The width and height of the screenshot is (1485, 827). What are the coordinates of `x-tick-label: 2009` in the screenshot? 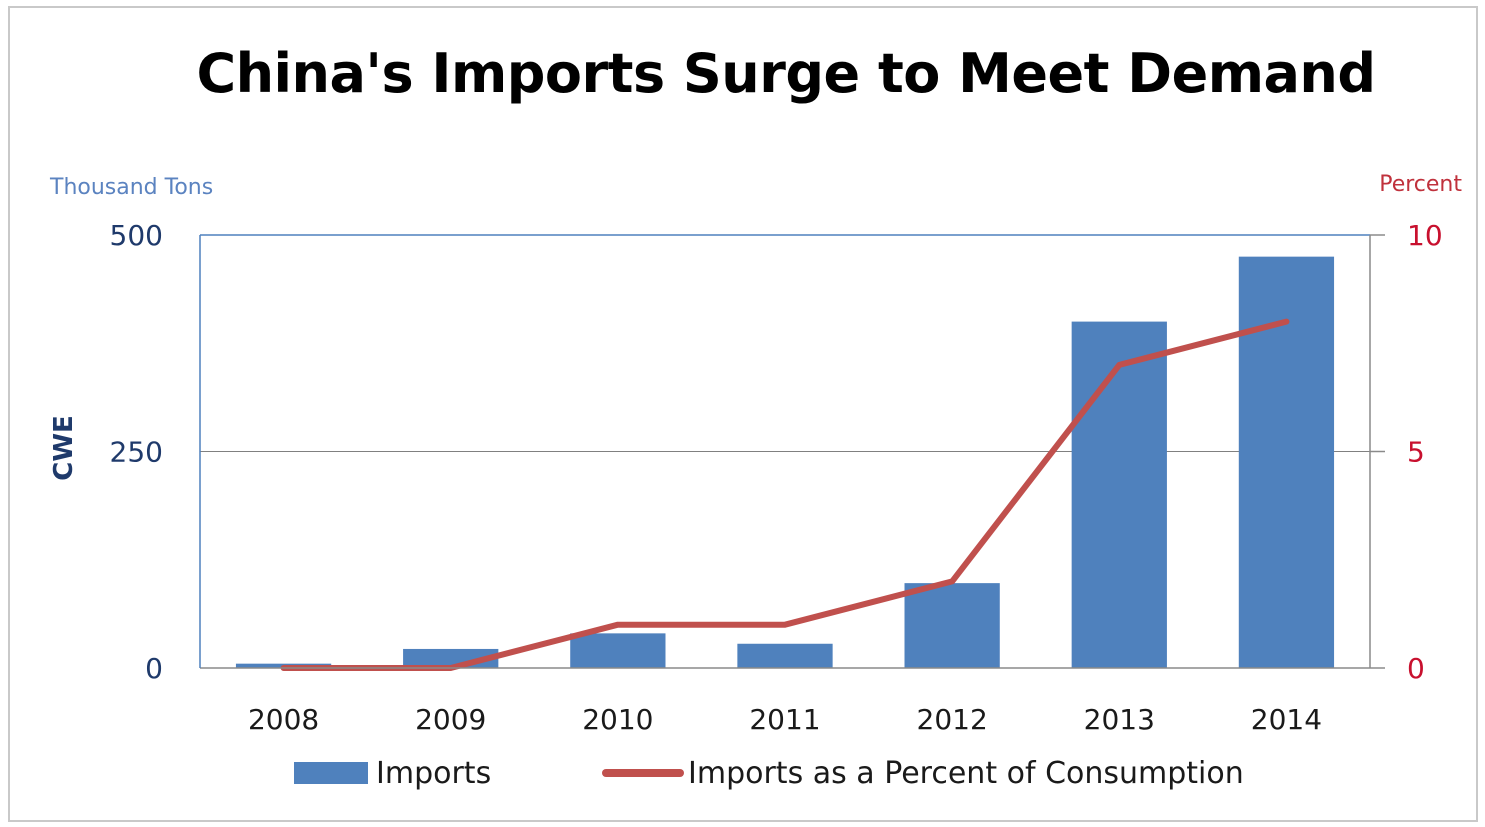 It's located at (450, 719).